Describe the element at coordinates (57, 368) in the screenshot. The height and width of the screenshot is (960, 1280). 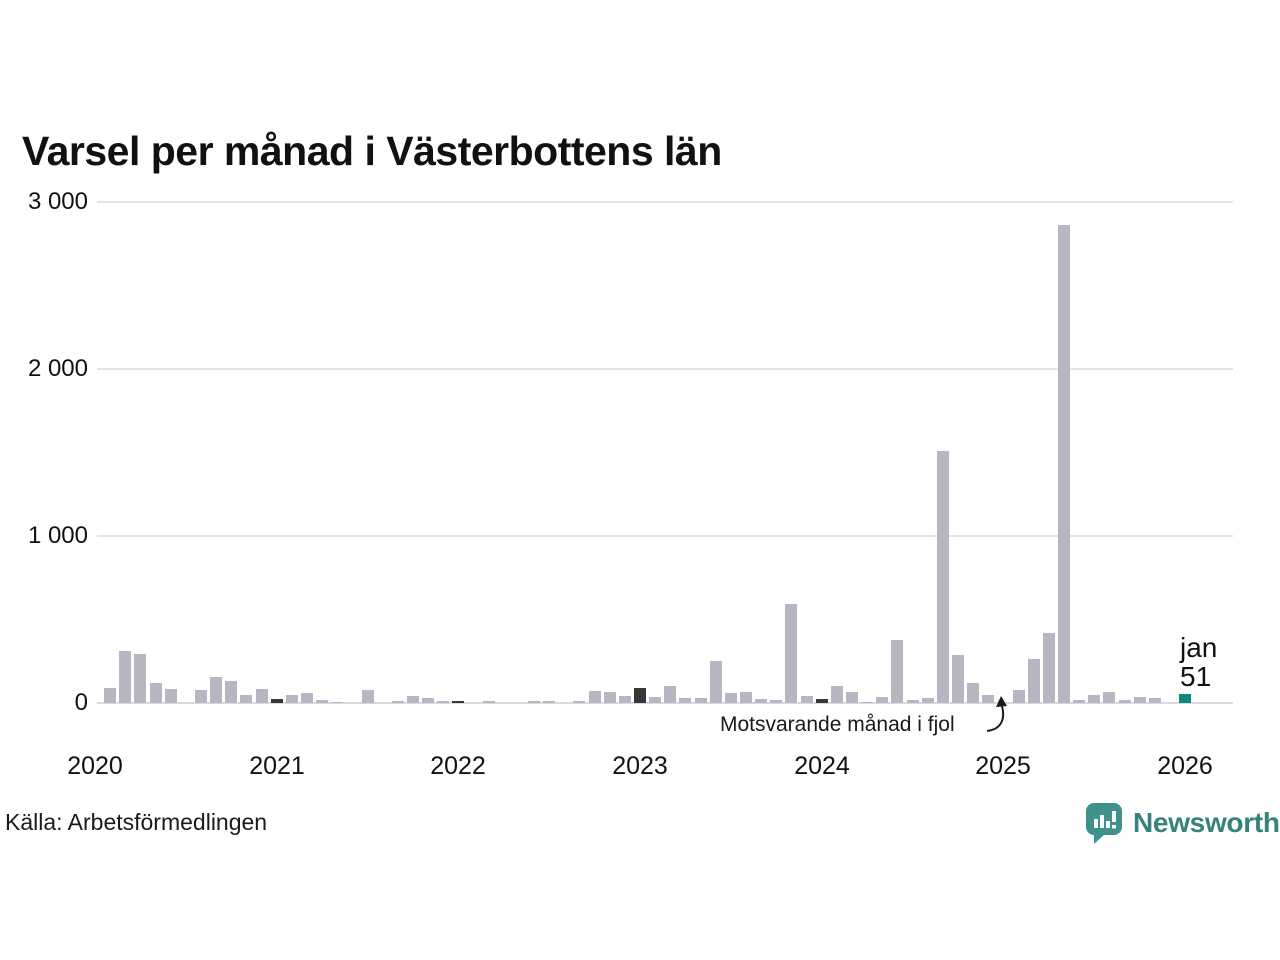
I see `y-axis-label-2000: 2 000` at that location.